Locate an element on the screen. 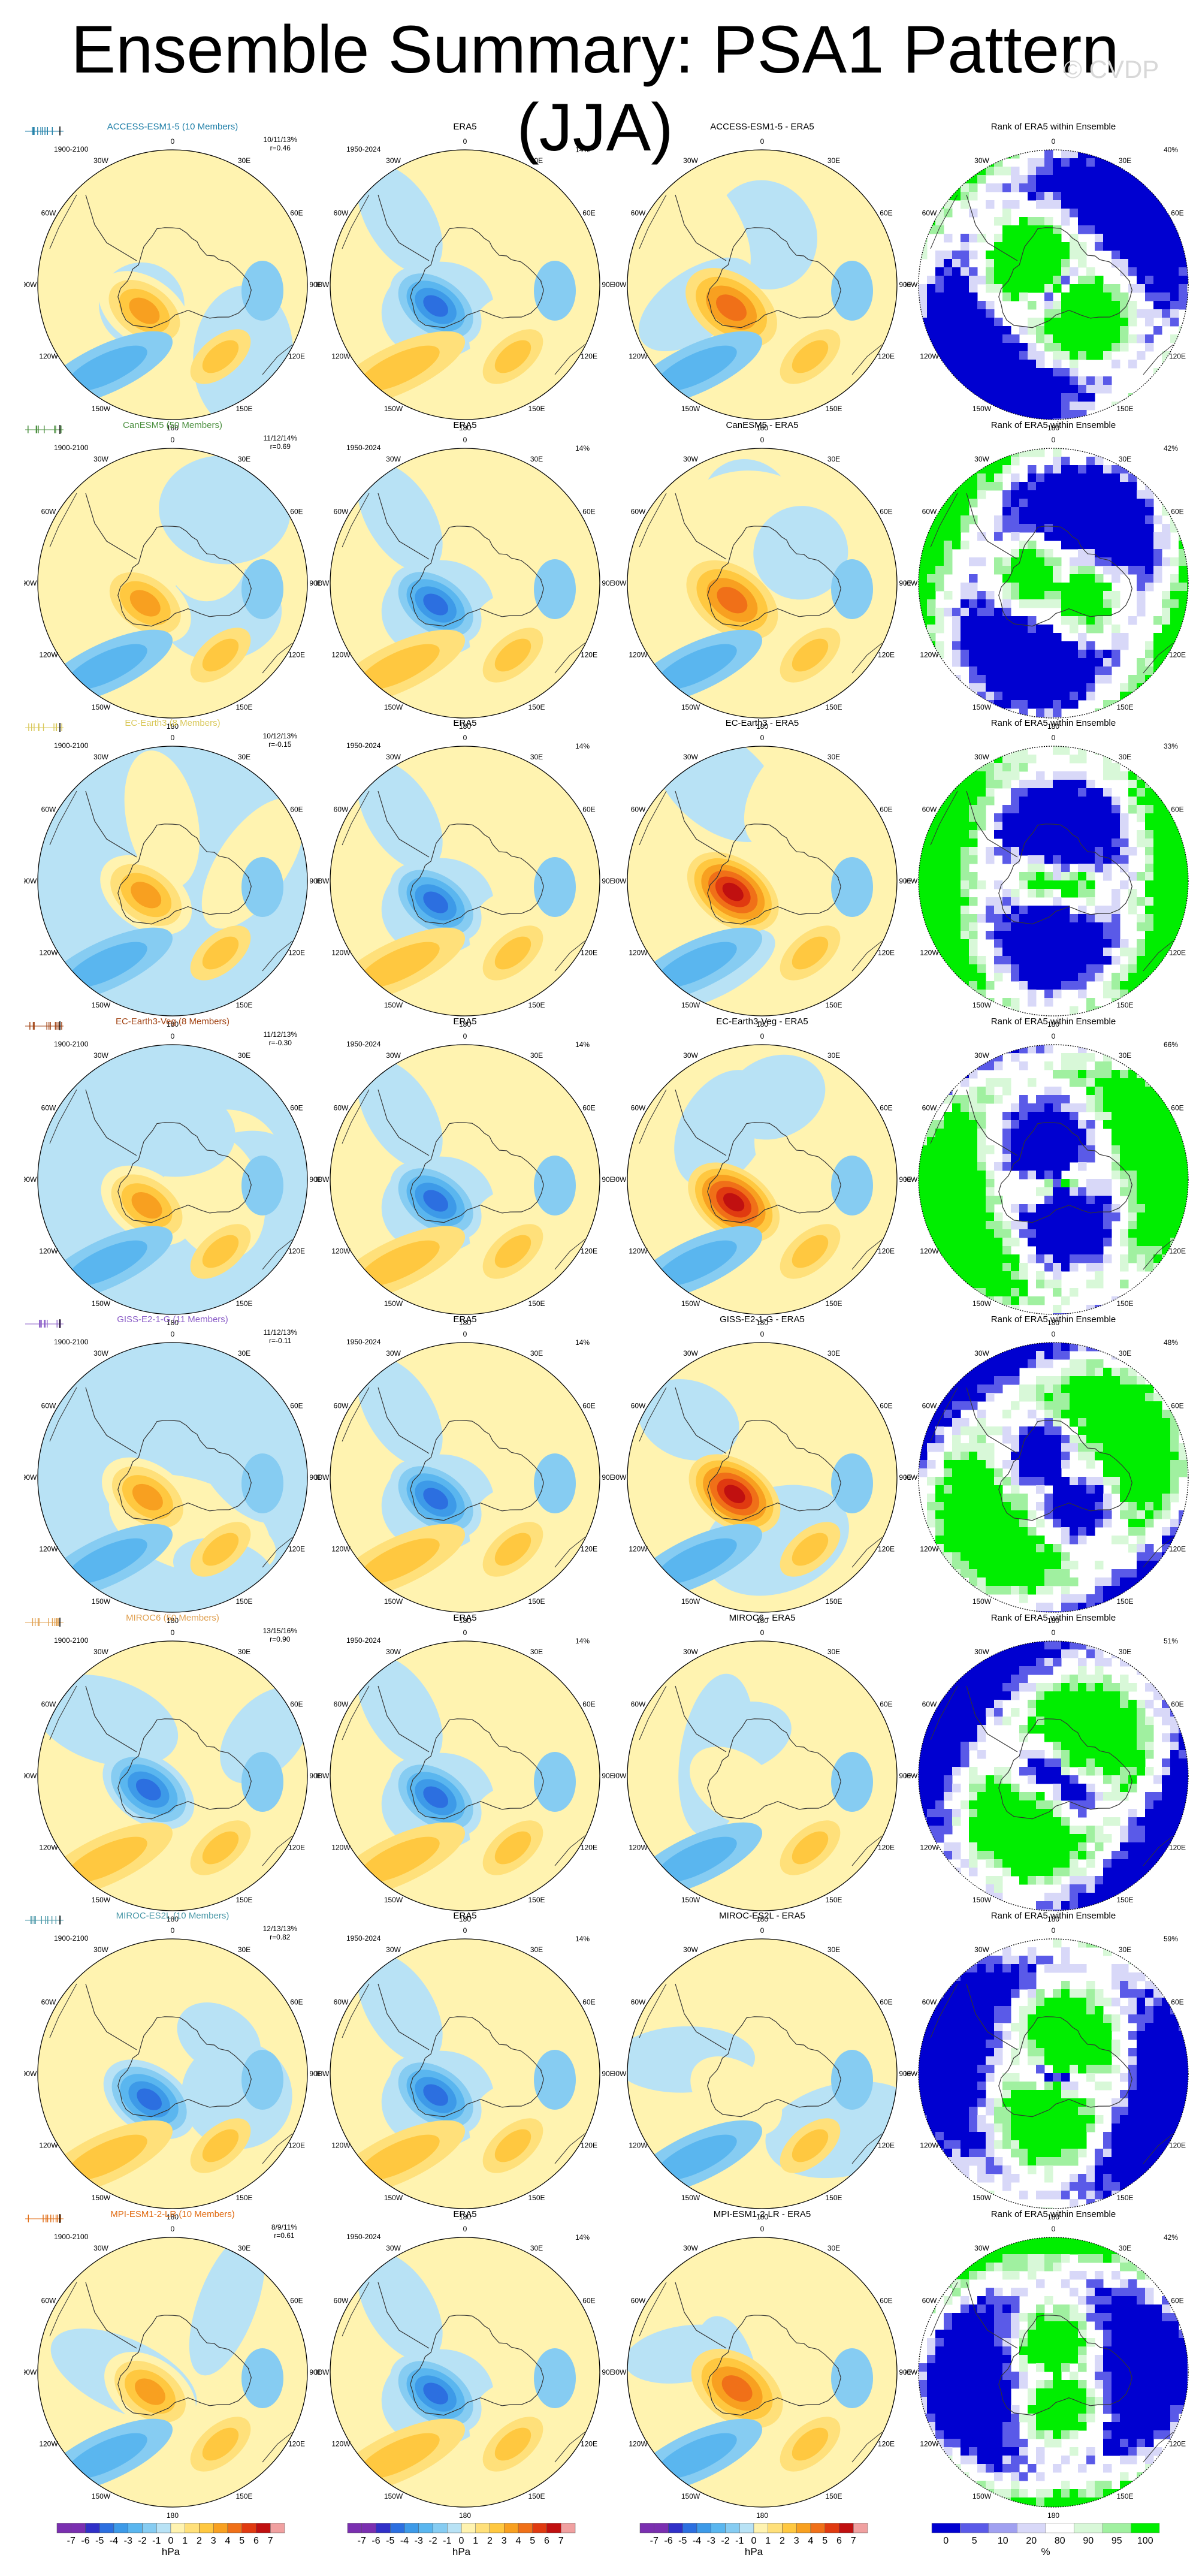  contour-band is located at coordinates (400, 816).